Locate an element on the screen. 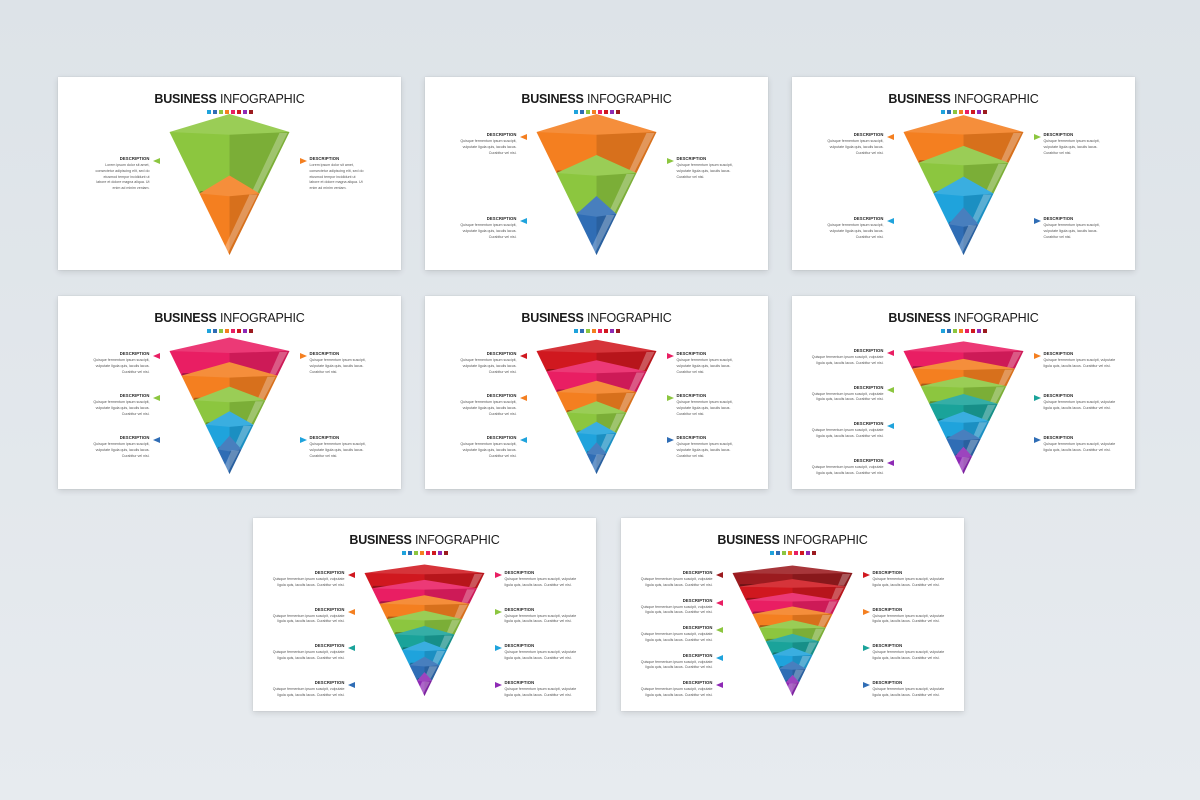 The width and height of the screenshot is (1200, 800). description-line: Curabitur vel nisi. is located at coordinates (1057, 236).